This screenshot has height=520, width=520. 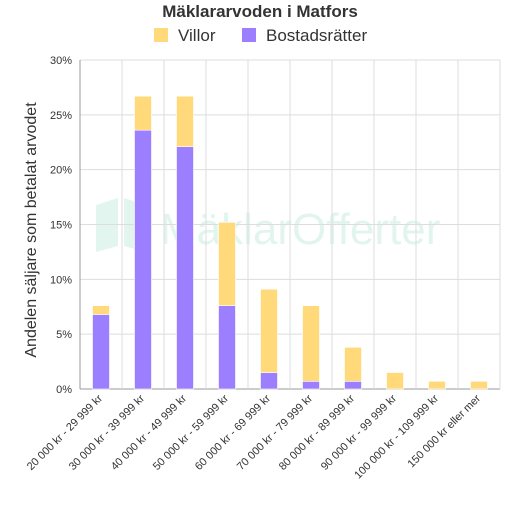 I want to click on legend-swatch-villor, so click(x=161, y=35).